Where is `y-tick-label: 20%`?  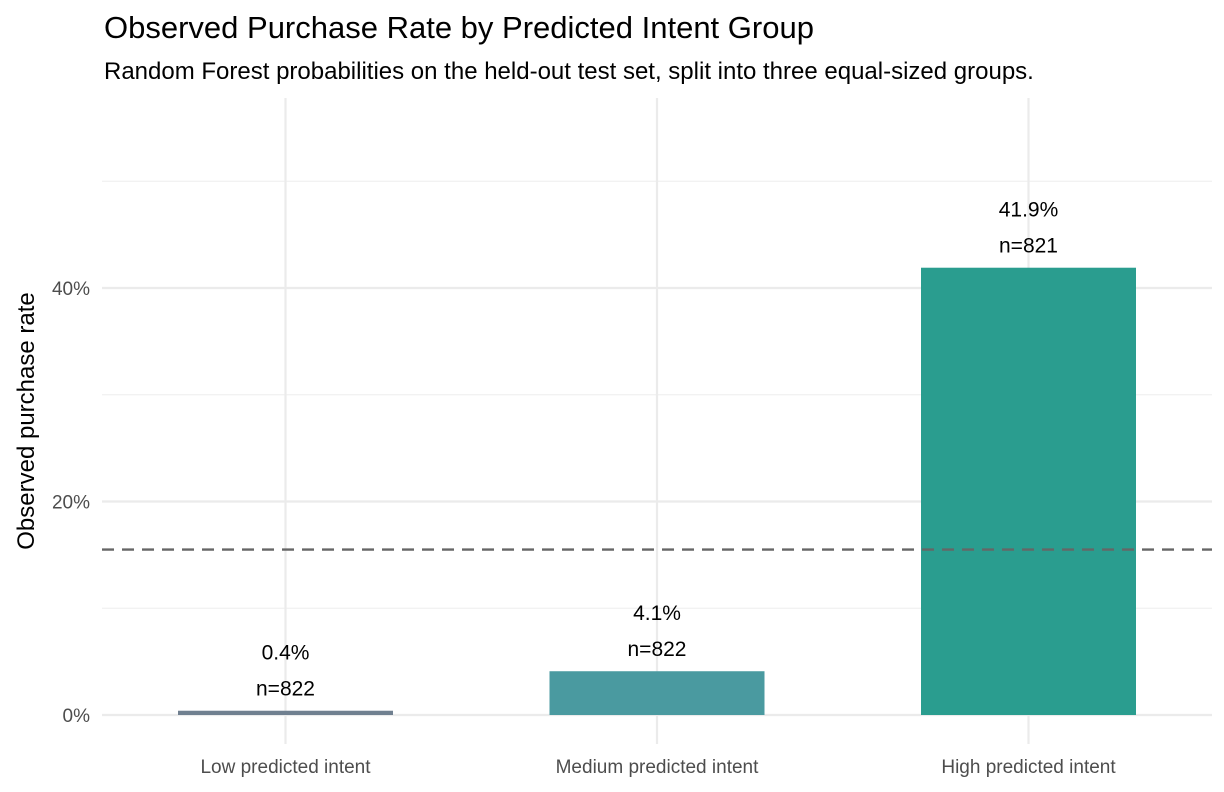 y-tick-label: 20% is located at coordinates (71, 503).